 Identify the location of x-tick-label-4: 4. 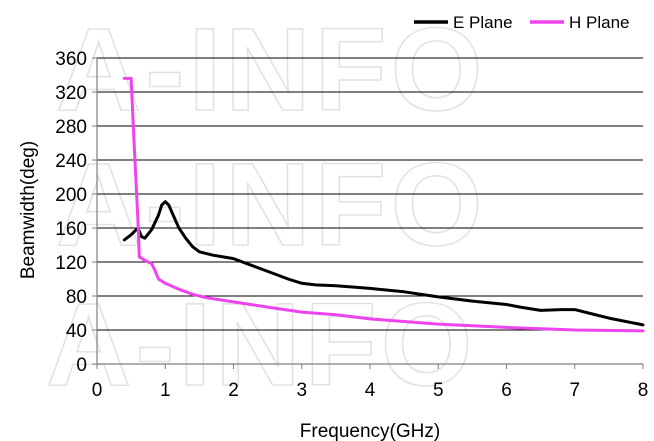
(370, 390).